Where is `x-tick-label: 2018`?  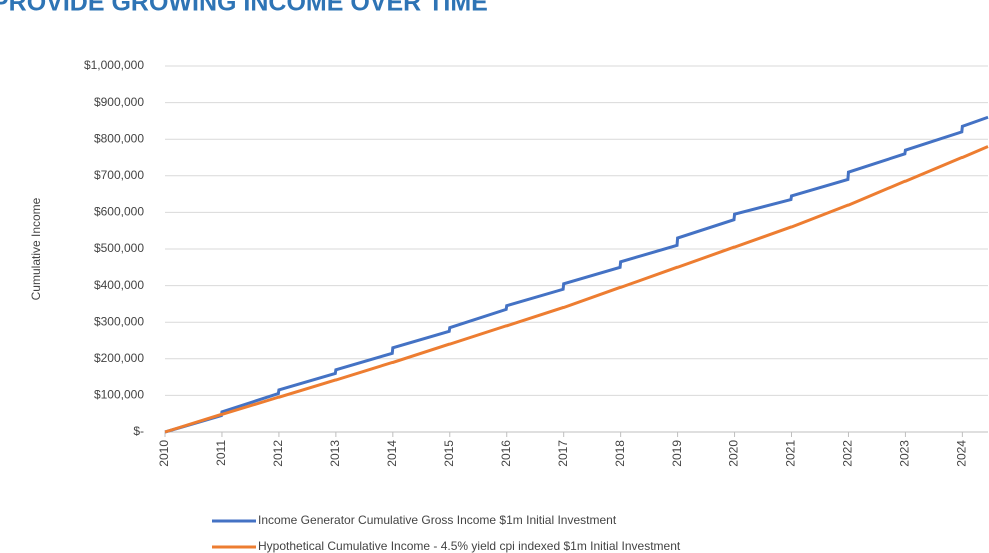 x-tick-label: 2018 is located at coordinates (620, 453).